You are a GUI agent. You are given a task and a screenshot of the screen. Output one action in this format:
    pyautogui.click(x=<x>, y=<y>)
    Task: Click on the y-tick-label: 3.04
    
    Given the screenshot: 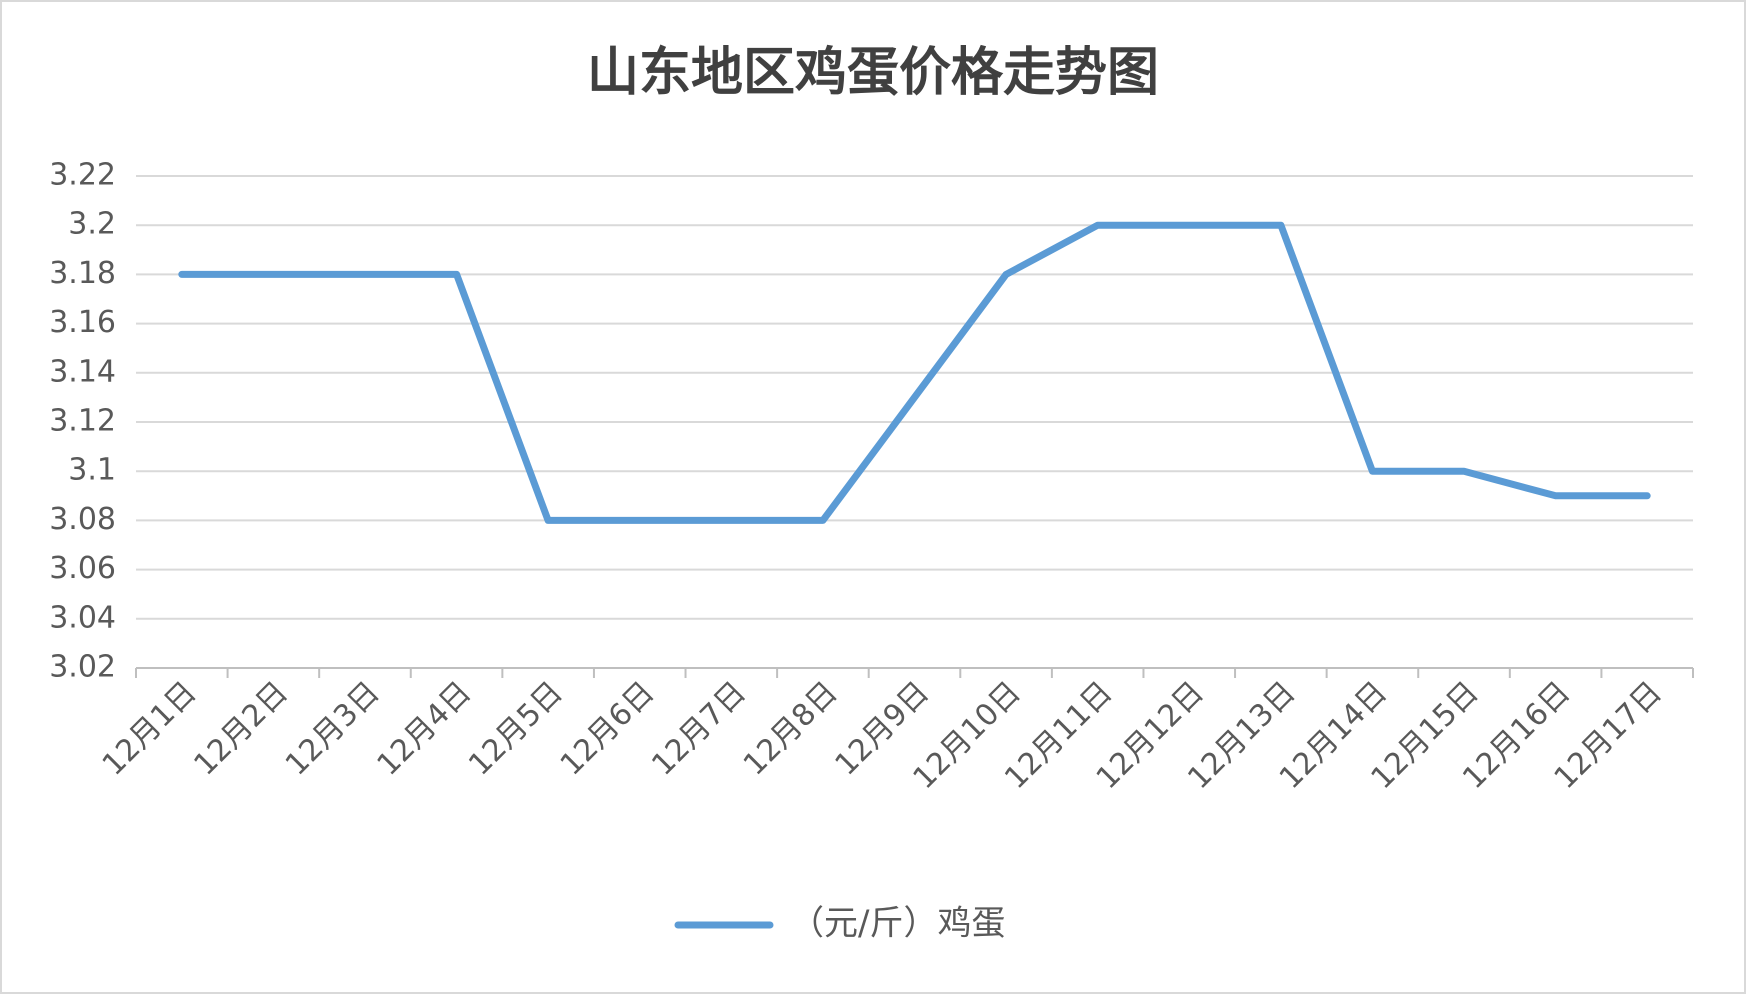 What is the action you would take?
    pyautogui.click(x=82, y=617)
    